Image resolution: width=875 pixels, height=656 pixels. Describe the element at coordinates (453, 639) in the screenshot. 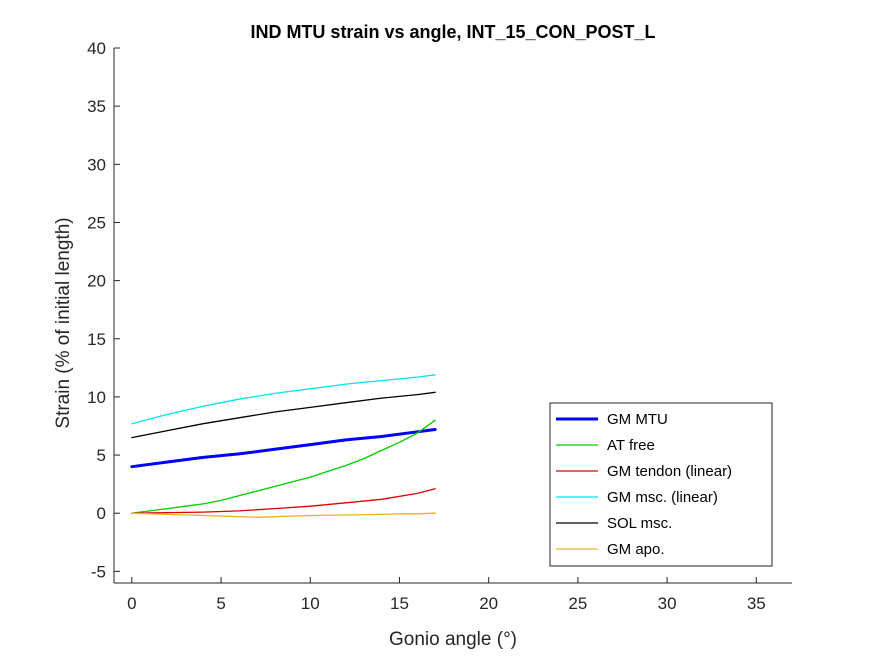

I see `x-axis-title: Gonio angle (°)` at that location.